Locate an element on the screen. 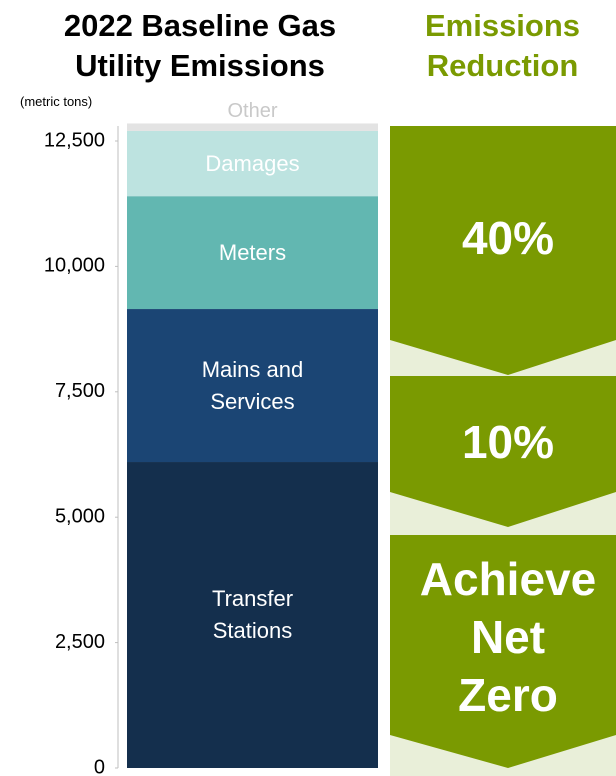 This screenshot has width=616, height=776. reduction-target: 40% is located at coordinates (508, 238).